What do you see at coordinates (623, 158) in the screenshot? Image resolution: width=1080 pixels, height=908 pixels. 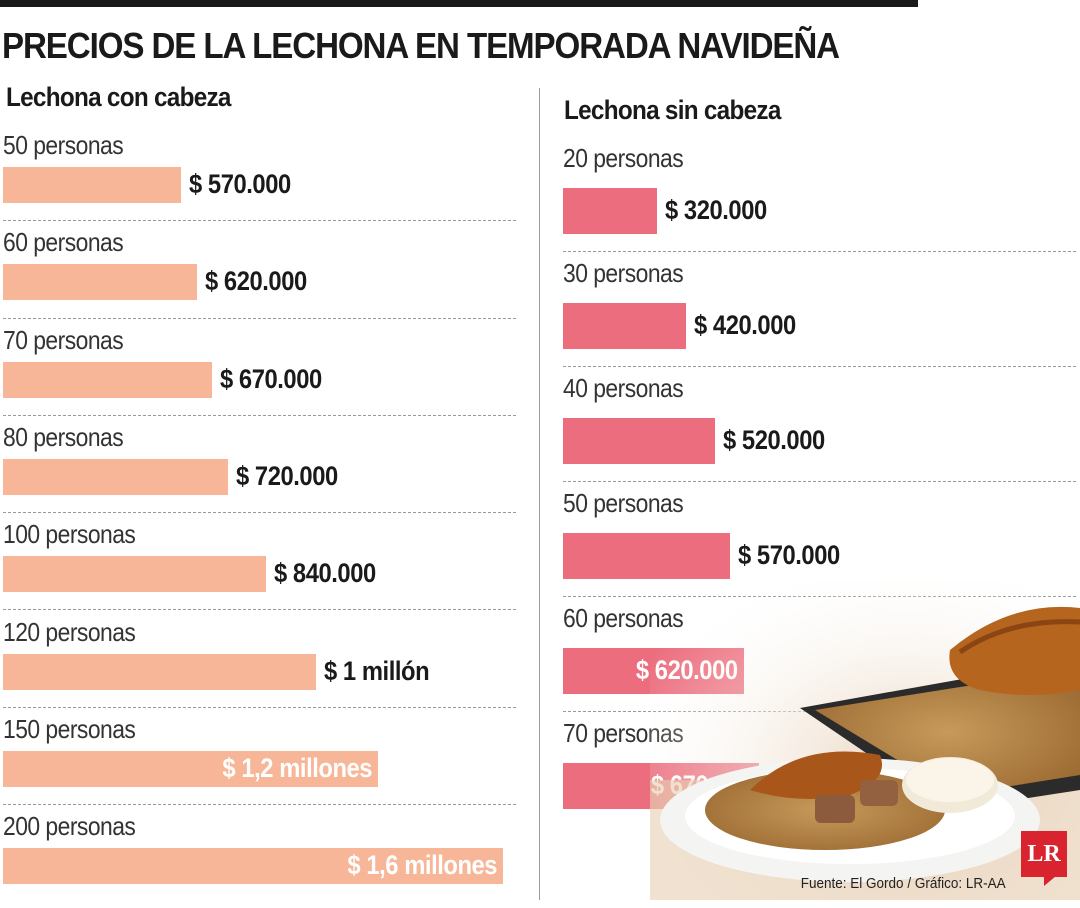 I see `category-label: 20 personas` at bounding box center [623, 158].